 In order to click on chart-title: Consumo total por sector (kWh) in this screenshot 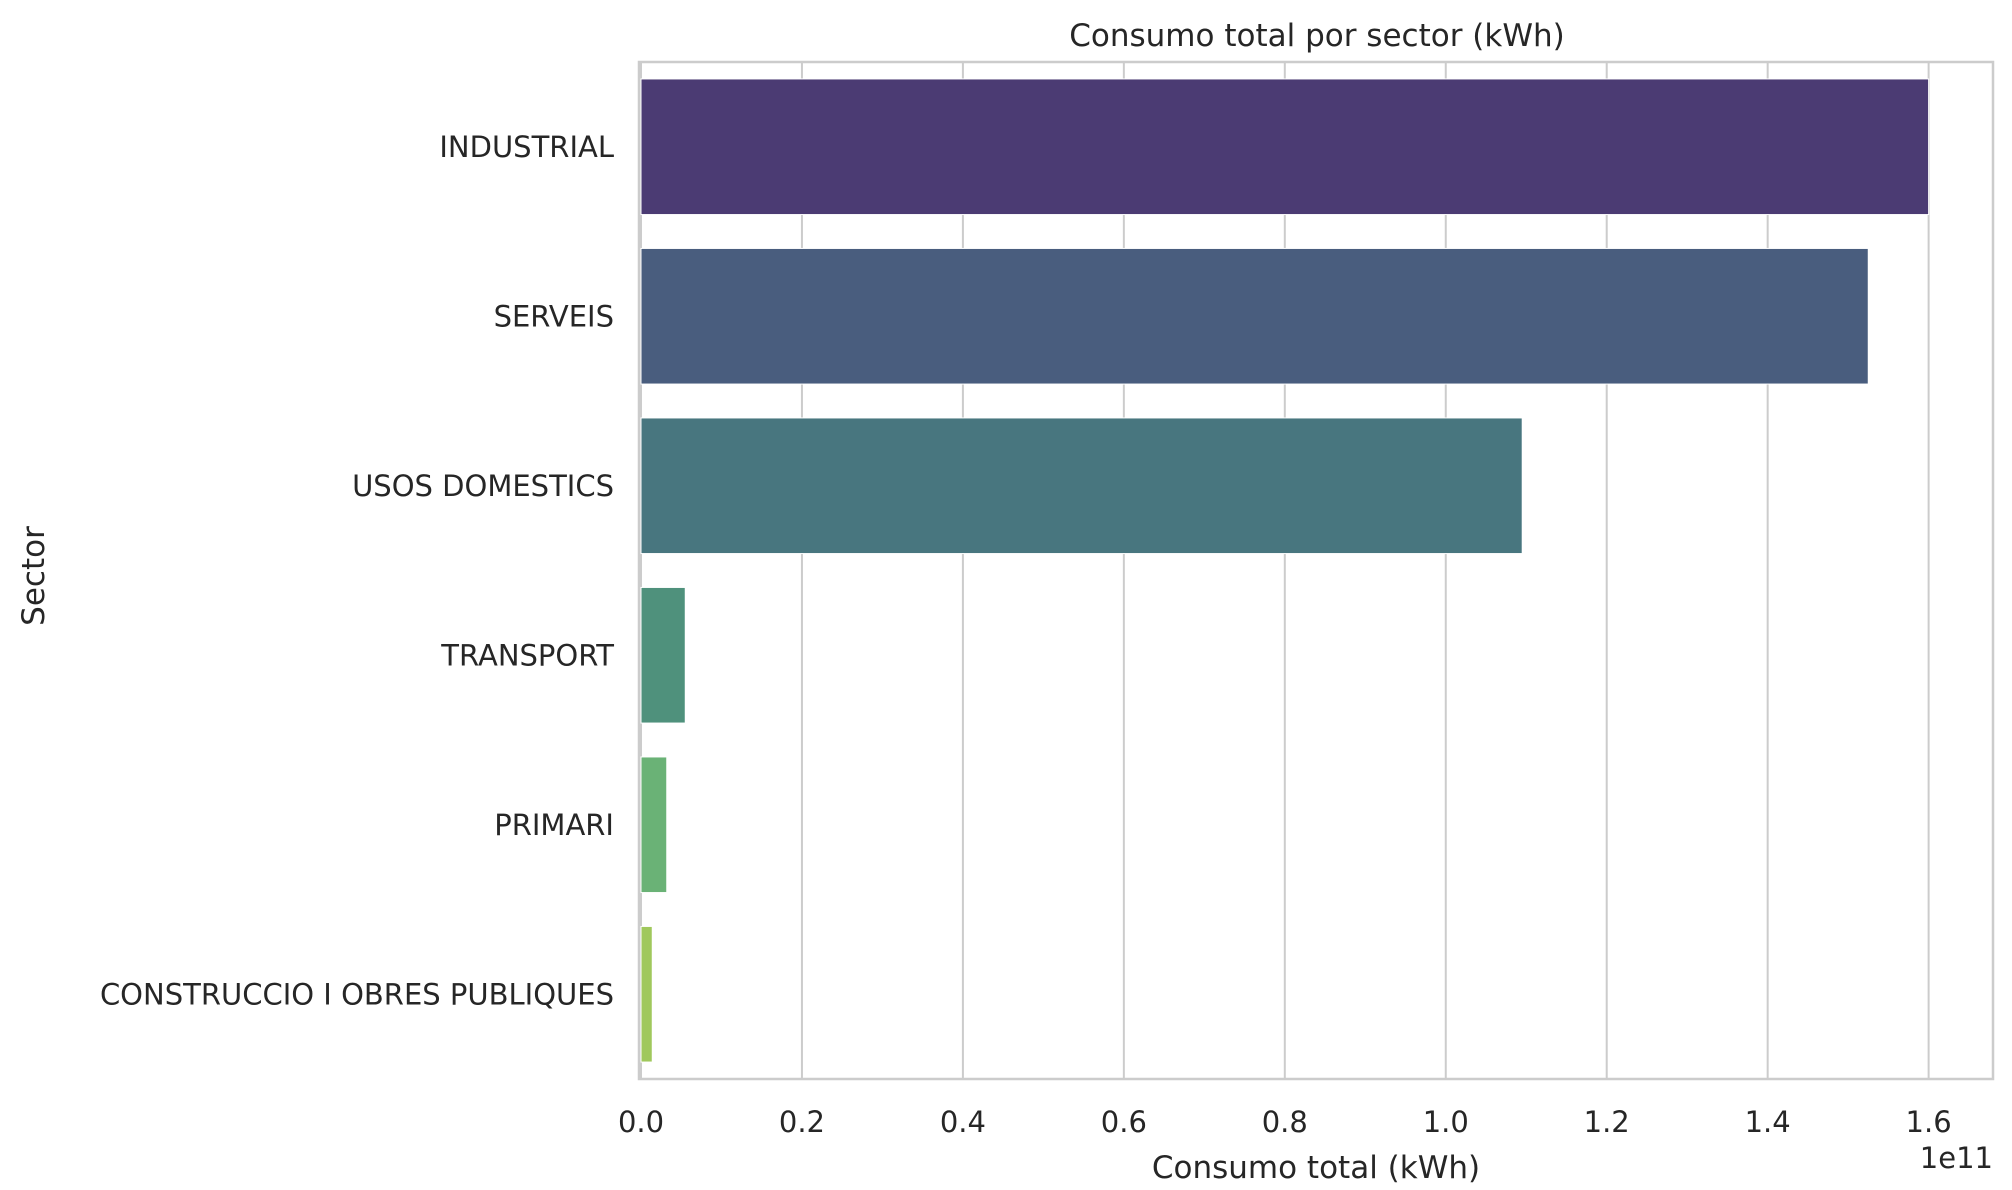, I will do `click(1317, 36)`.